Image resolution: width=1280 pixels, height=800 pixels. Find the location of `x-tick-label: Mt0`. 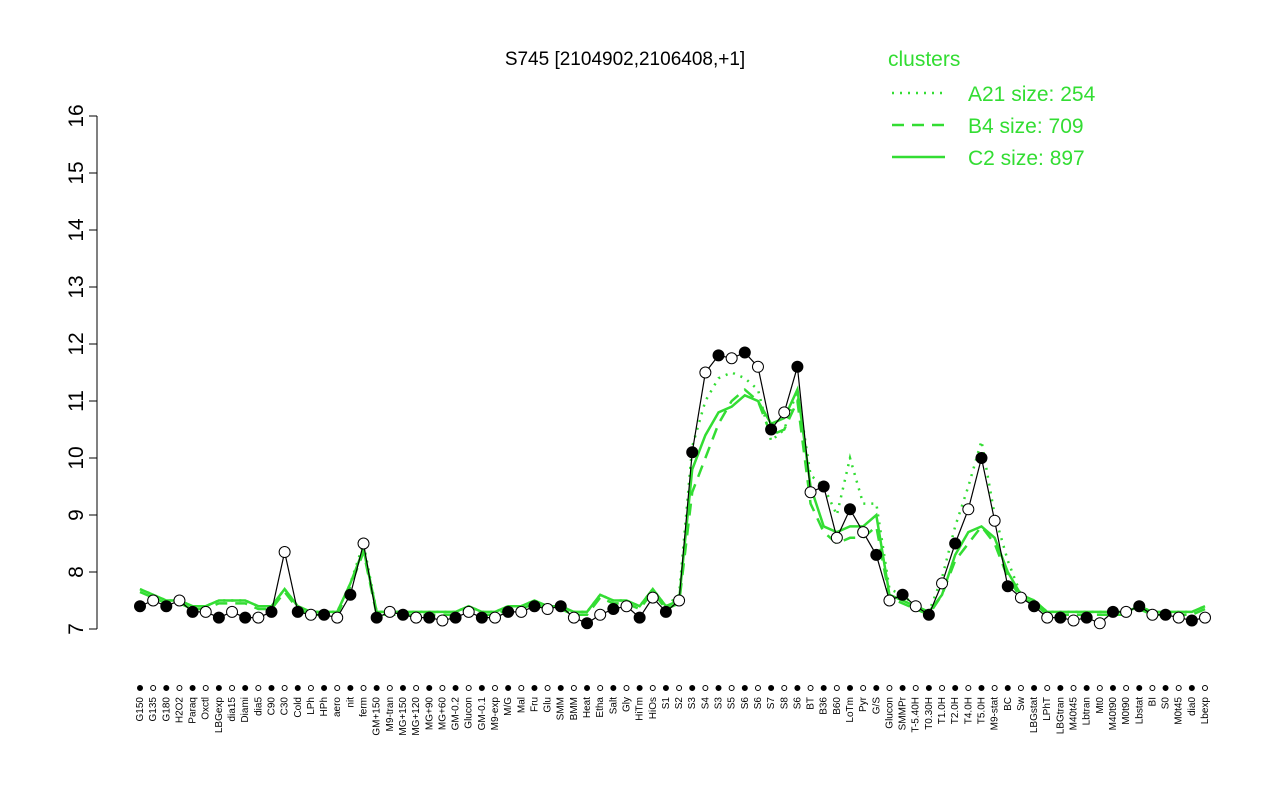

x-tick-label: Mt0 is located at coordinates (1100, 705).